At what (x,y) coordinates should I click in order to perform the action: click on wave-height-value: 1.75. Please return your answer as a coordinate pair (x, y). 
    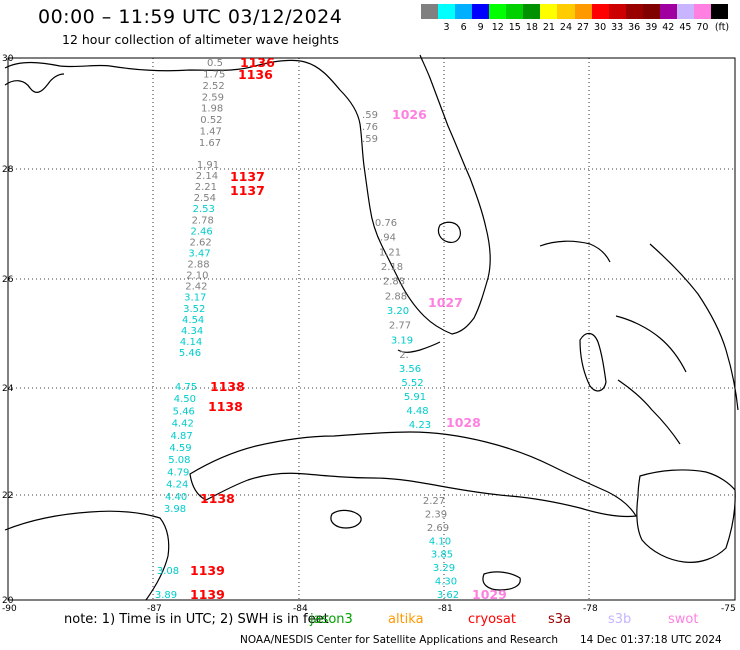
    Looking at the image, I should click on (214, 74).